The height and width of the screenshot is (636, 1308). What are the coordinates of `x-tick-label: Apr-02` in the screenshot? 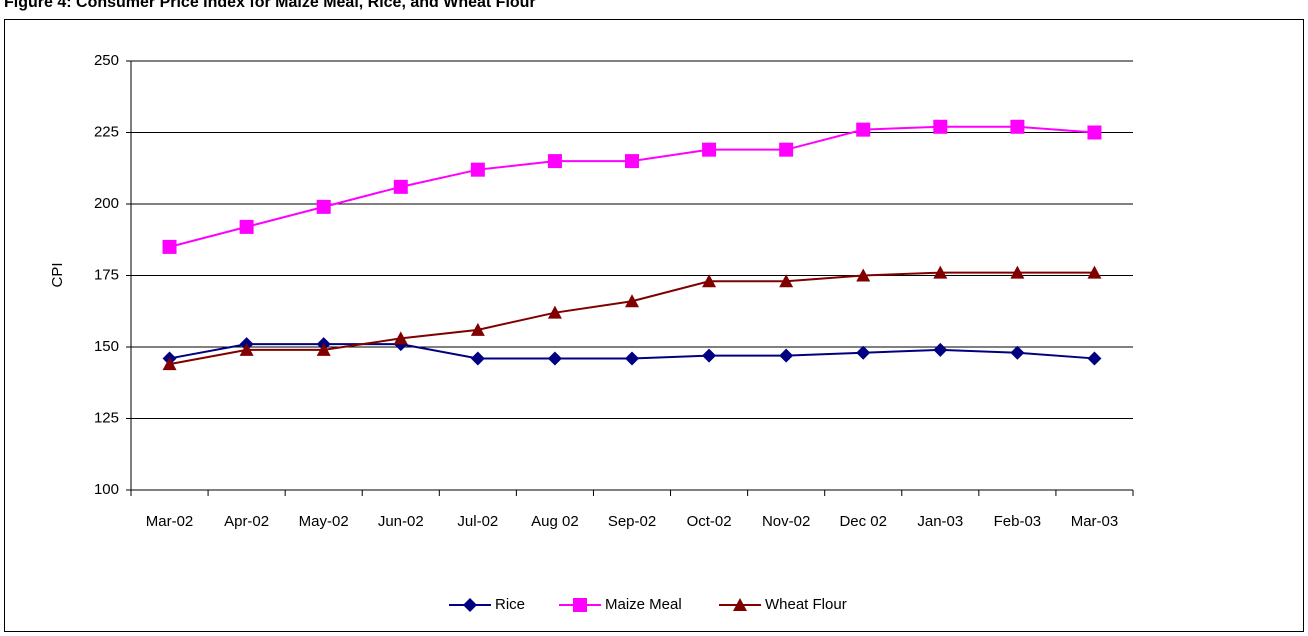 It's located at (246, 521).